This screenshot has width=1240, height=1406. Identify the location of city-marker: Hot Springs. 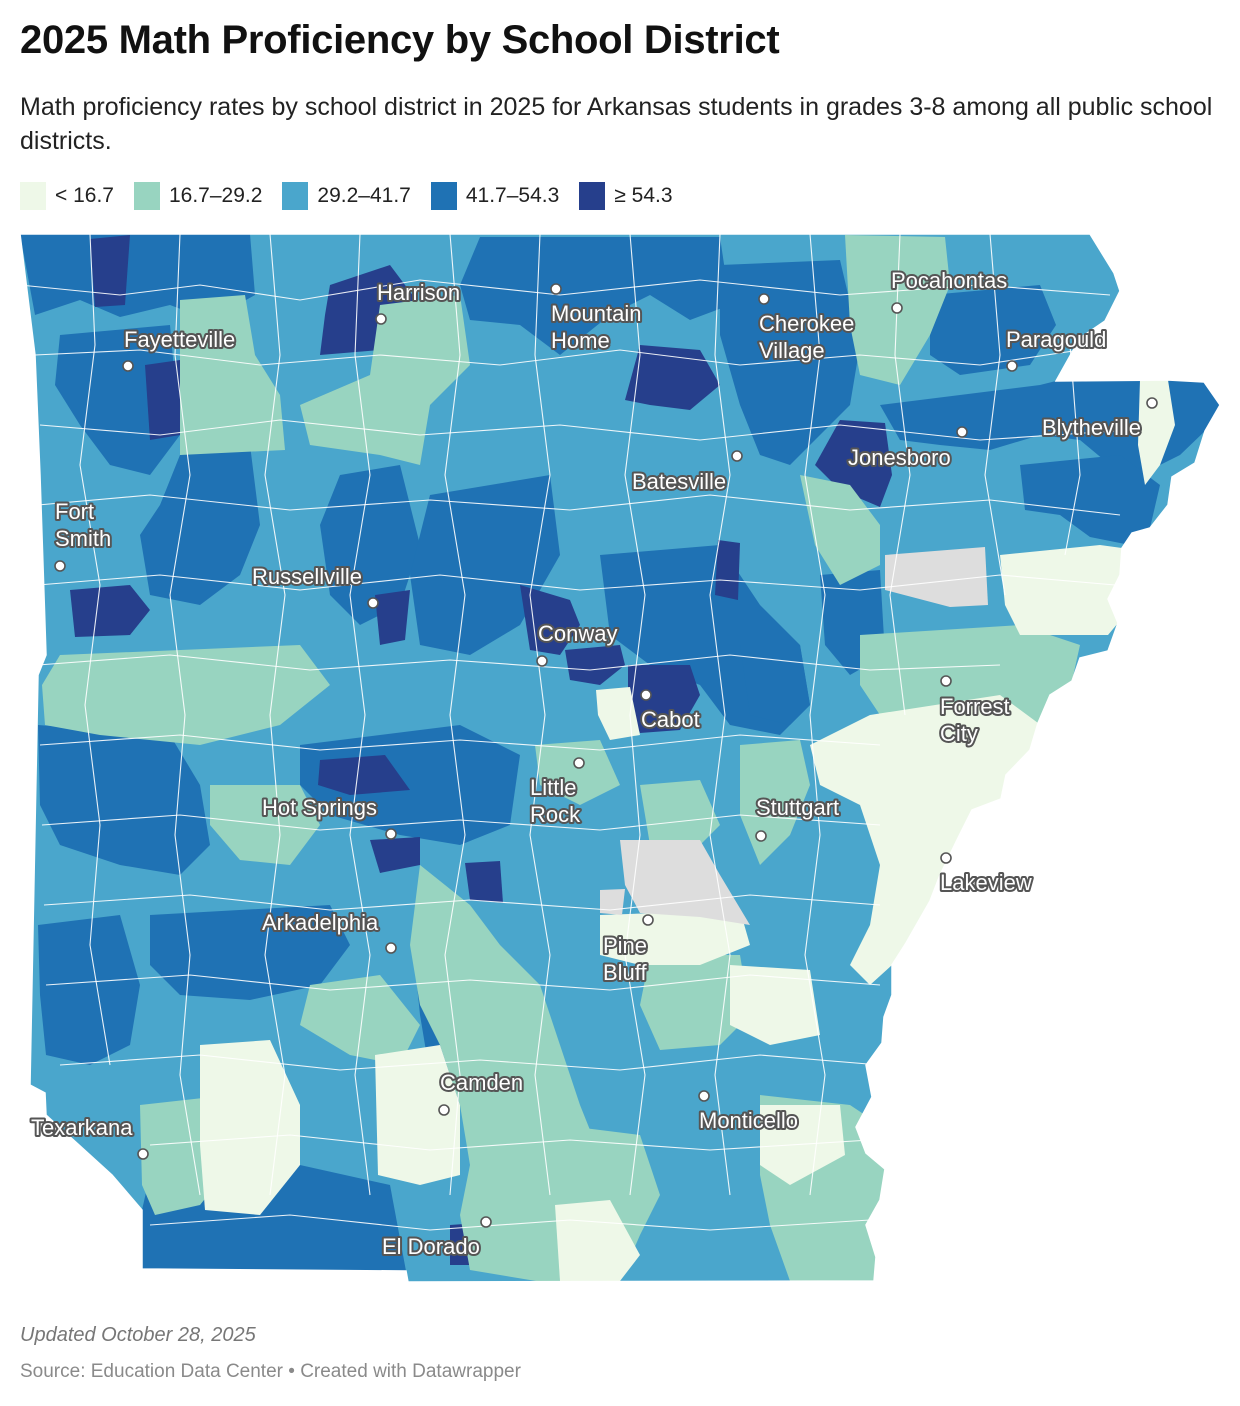
(328, 816).